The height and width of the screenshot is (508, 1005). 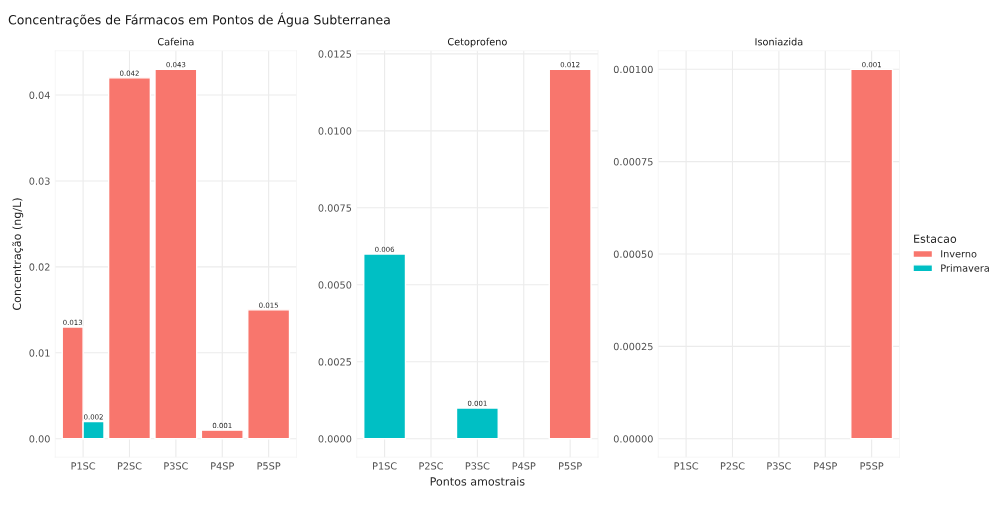 I want to click on legend-label: Primavera, so click(x=965, y=268).